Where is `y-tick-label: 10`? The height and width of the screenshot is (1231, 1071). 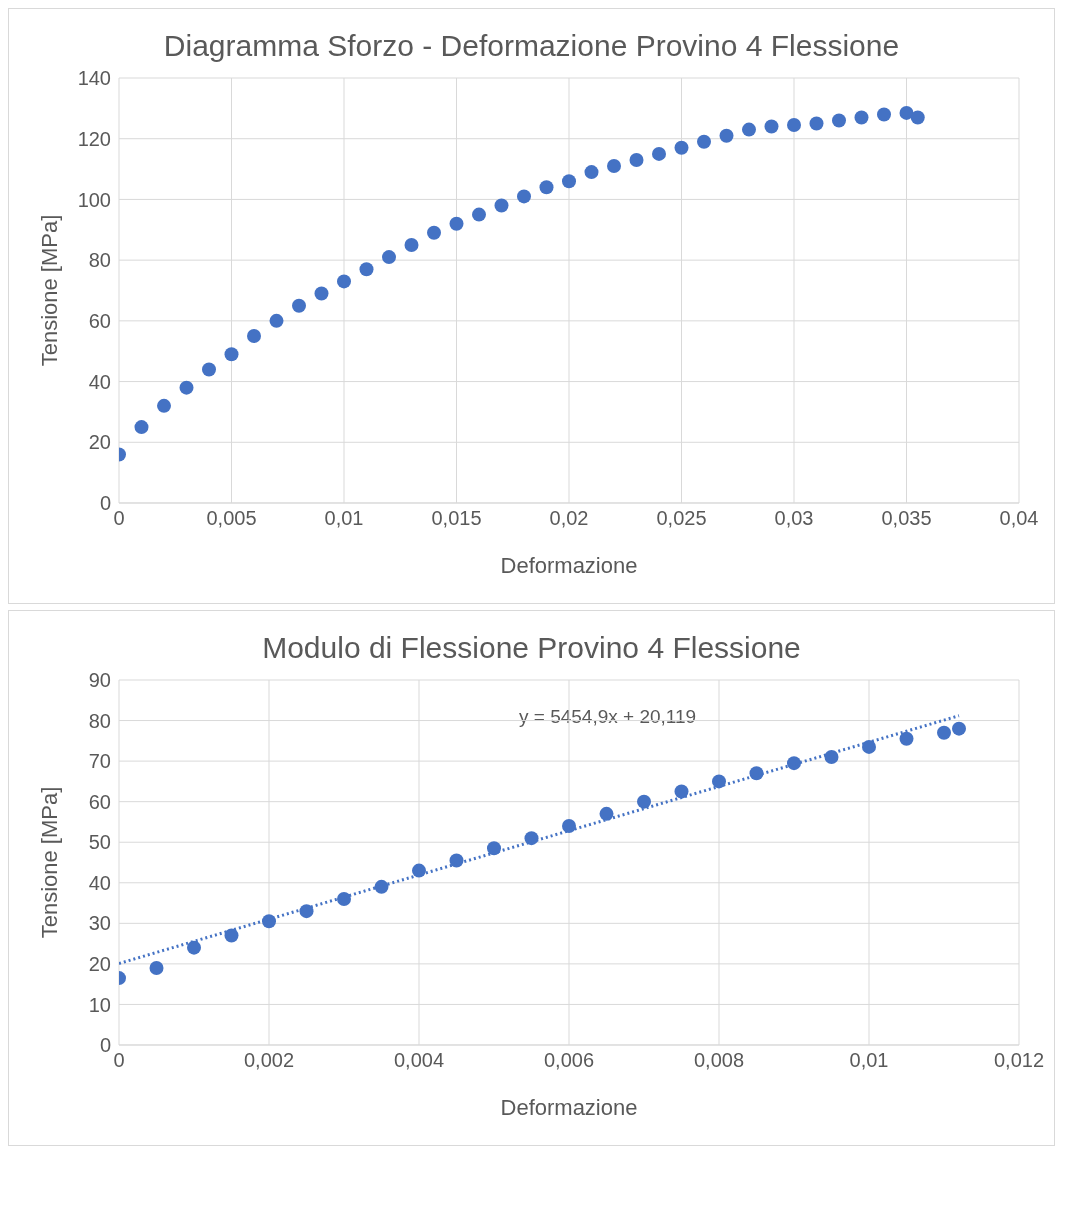 y-tick-label: 10 is located at coordinates (99, 1004).